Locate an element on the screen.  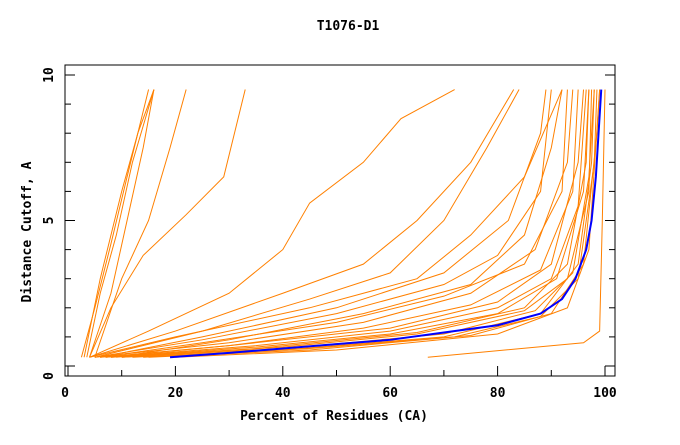
x-tick-label: 60 is located at coordinates (390, 393).